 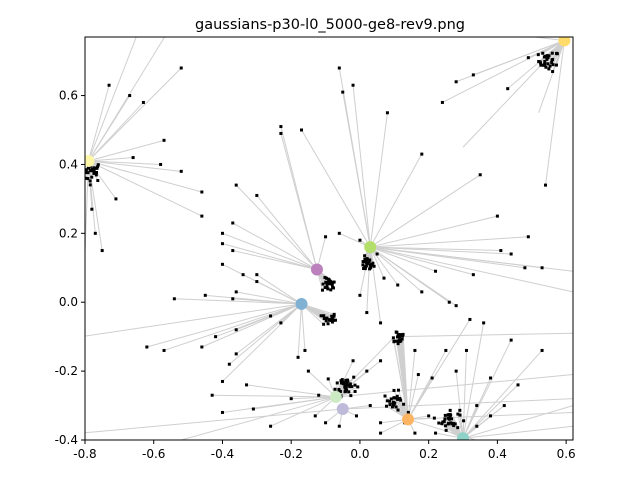 I want to click on x-tick-label: -0.4, so click(x=222, y=454).